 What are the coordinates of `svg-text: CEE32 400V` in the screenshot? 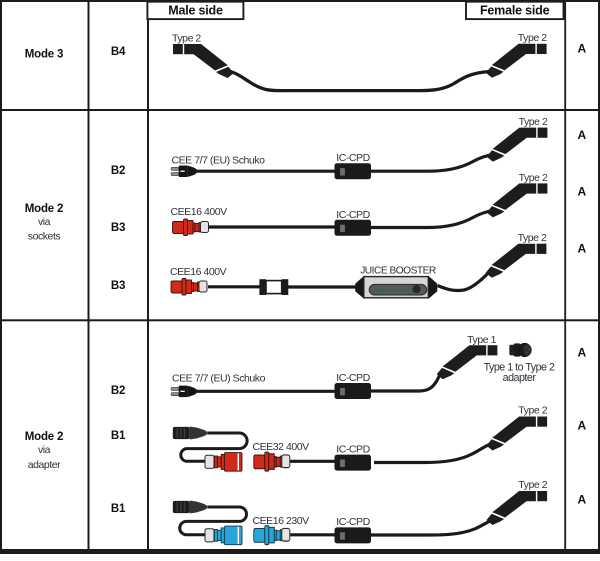 It's located at (281, 447).